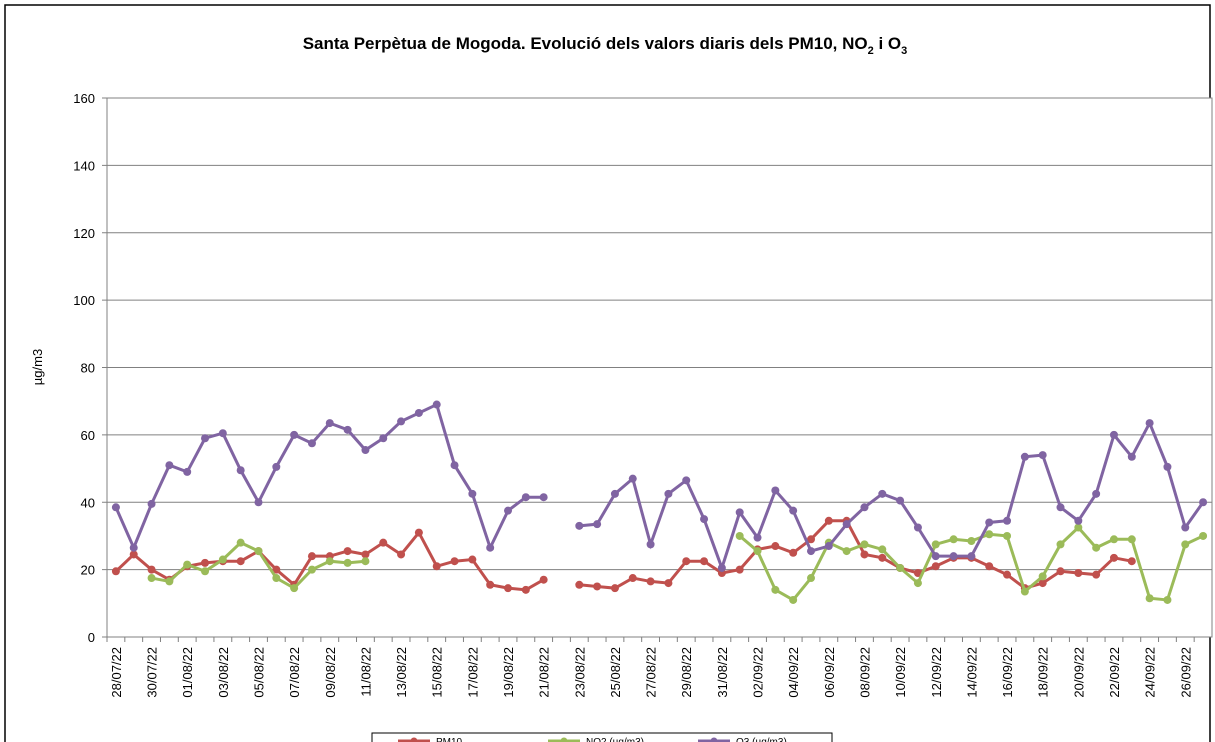 This screenshot has height=742, width=1215. What do you see at coordinates (871, 51) in the screenshot?
I see `title-sub: 2` at bounding box center [871, 51].